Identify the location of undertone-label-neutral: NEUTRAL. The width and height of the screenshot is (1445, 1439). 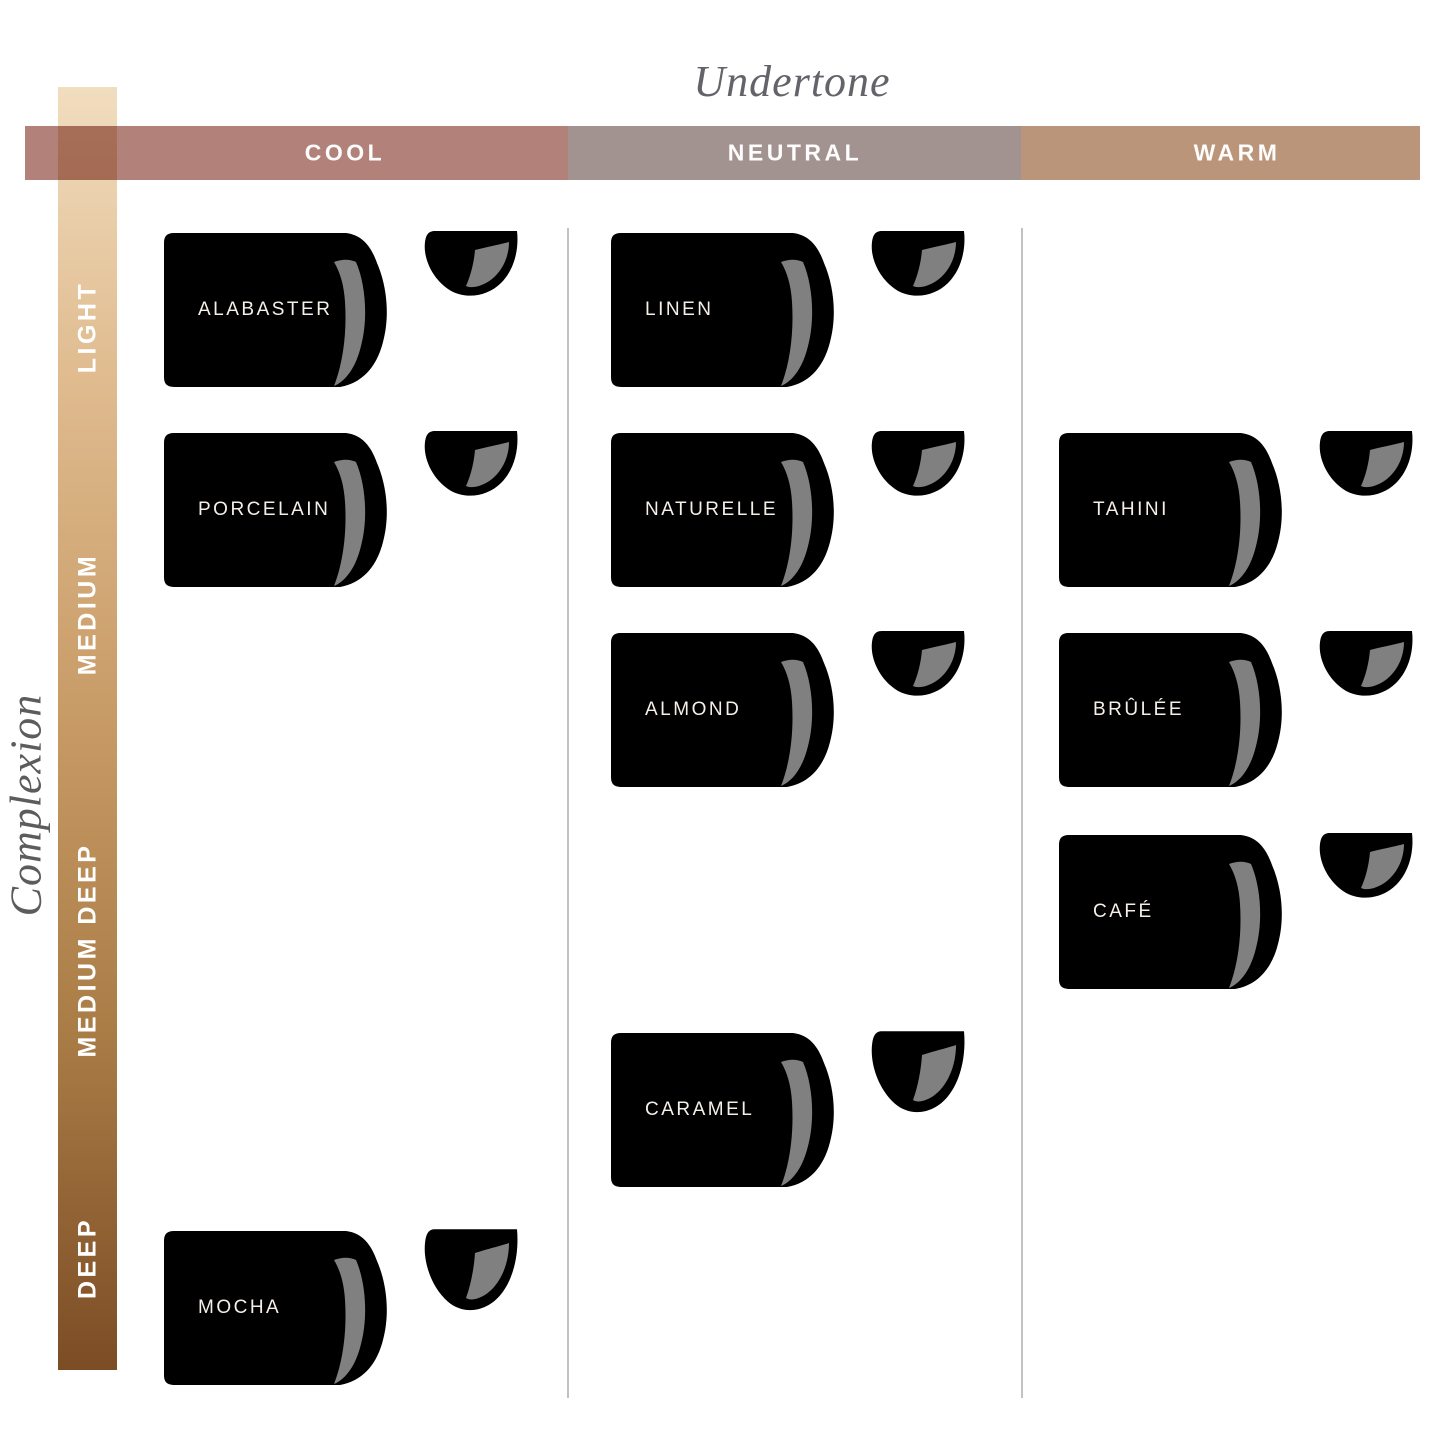
(795, 152).